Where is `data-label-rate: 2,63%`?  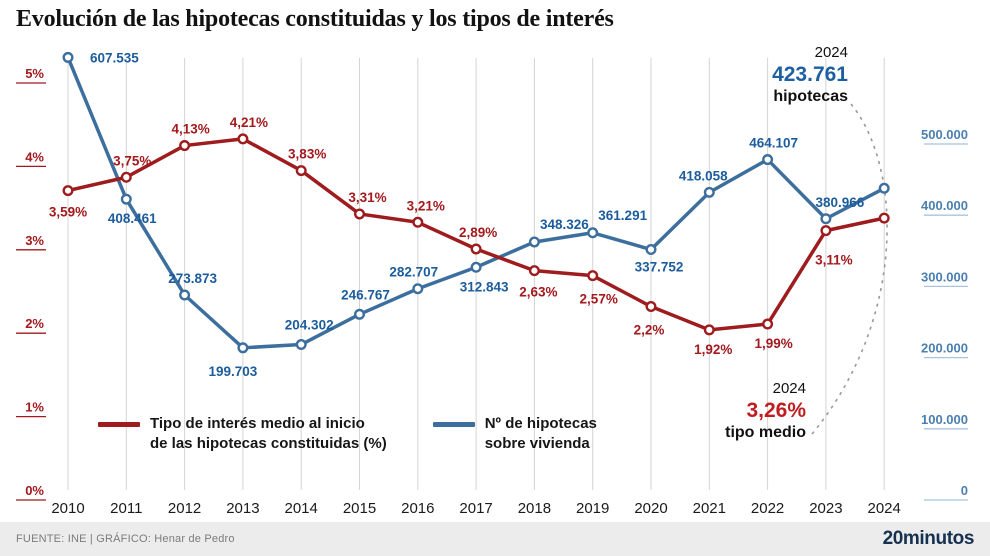 data-label-rate: 2,63% is located at coordinates (538, 292).